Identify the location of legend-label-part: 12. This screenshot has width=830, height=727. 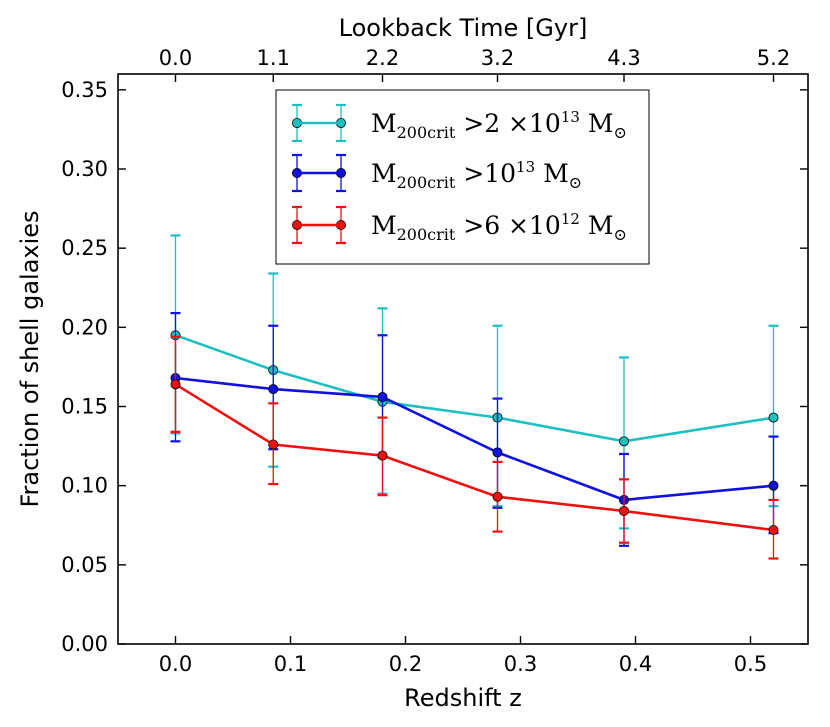
(570, 219).